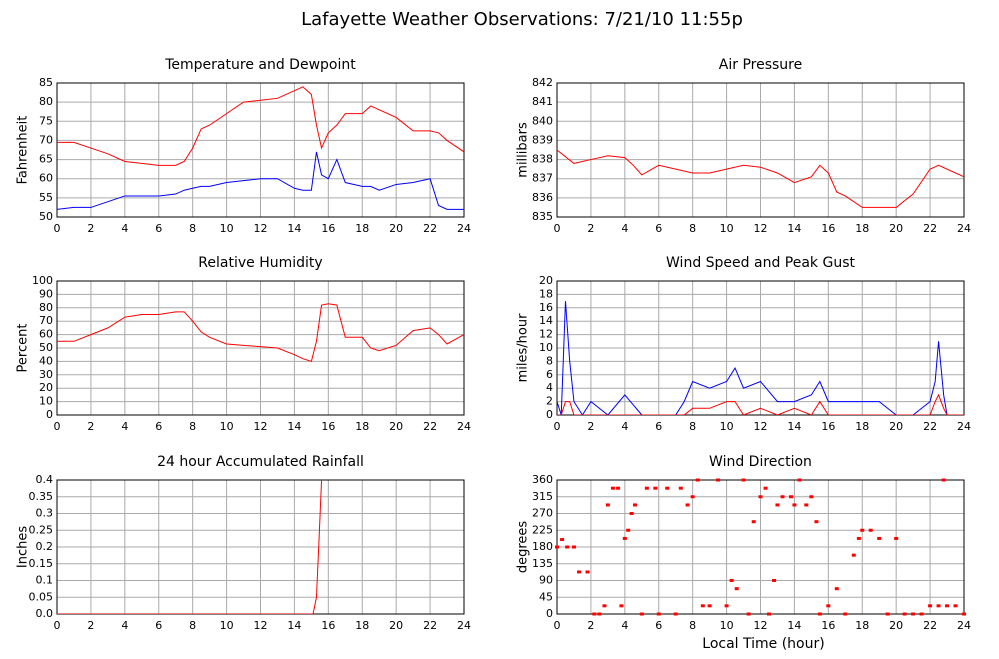 This screenshot has width=999, height=659. I want to click on y-axis-label: miles/hour, so click(523, 347).